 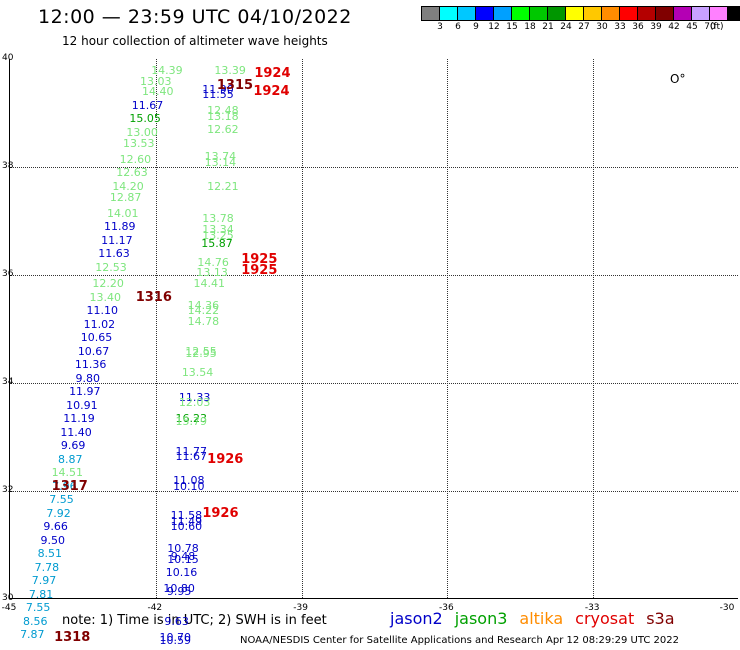 What do you see at coordinates (147, 105) in the screenshot?
I see `wave-height-observation: 11.67` at bounding box center [147, 105].